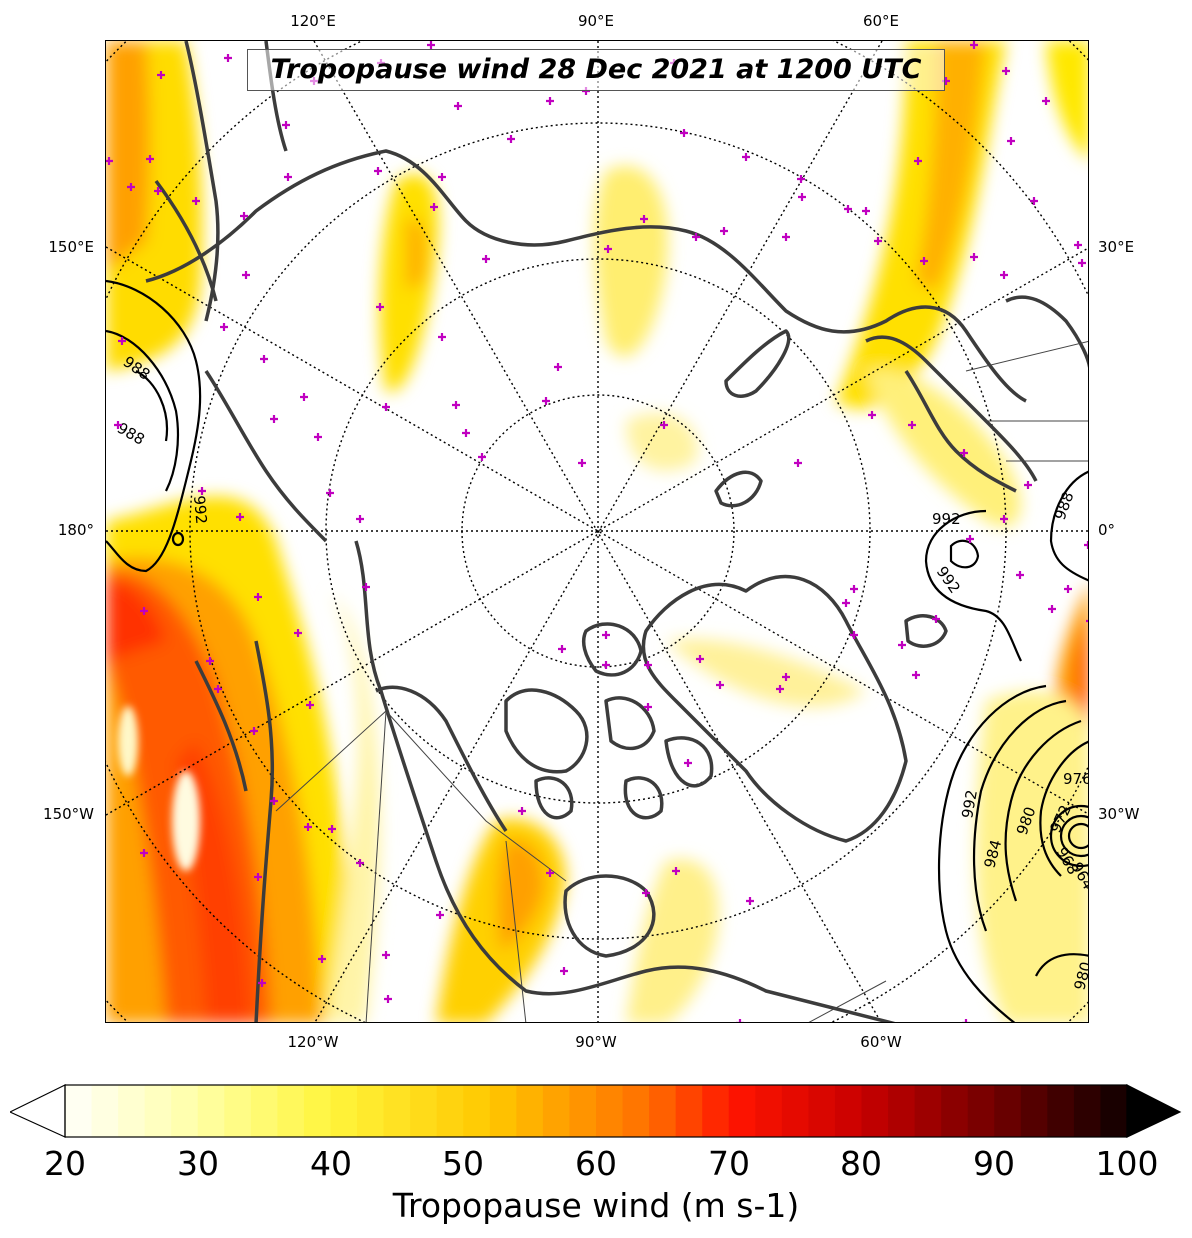  I want to click on colorbar-outline, so click(596, 1111).